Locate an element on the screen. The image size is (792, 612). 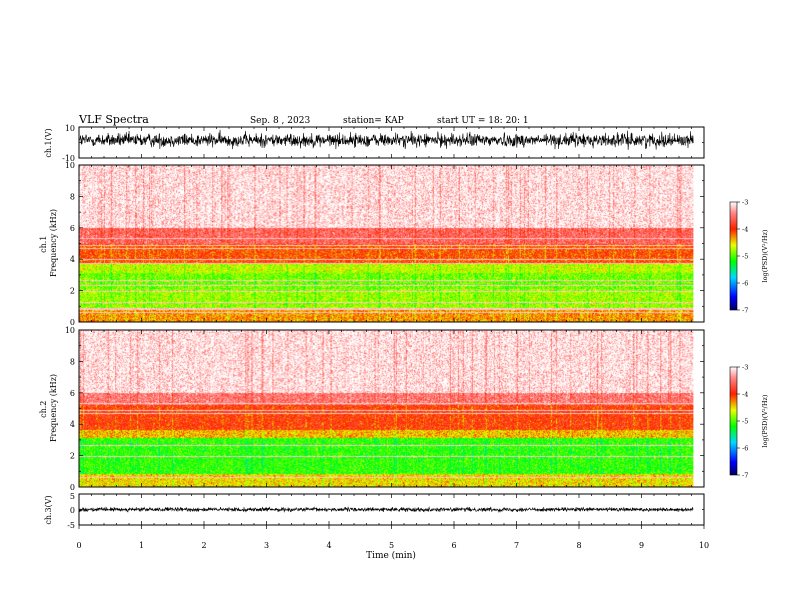
ch1-spectrogram-ylabel: ch.1 Frequency (kHz) is located at coordinates (48, 243).